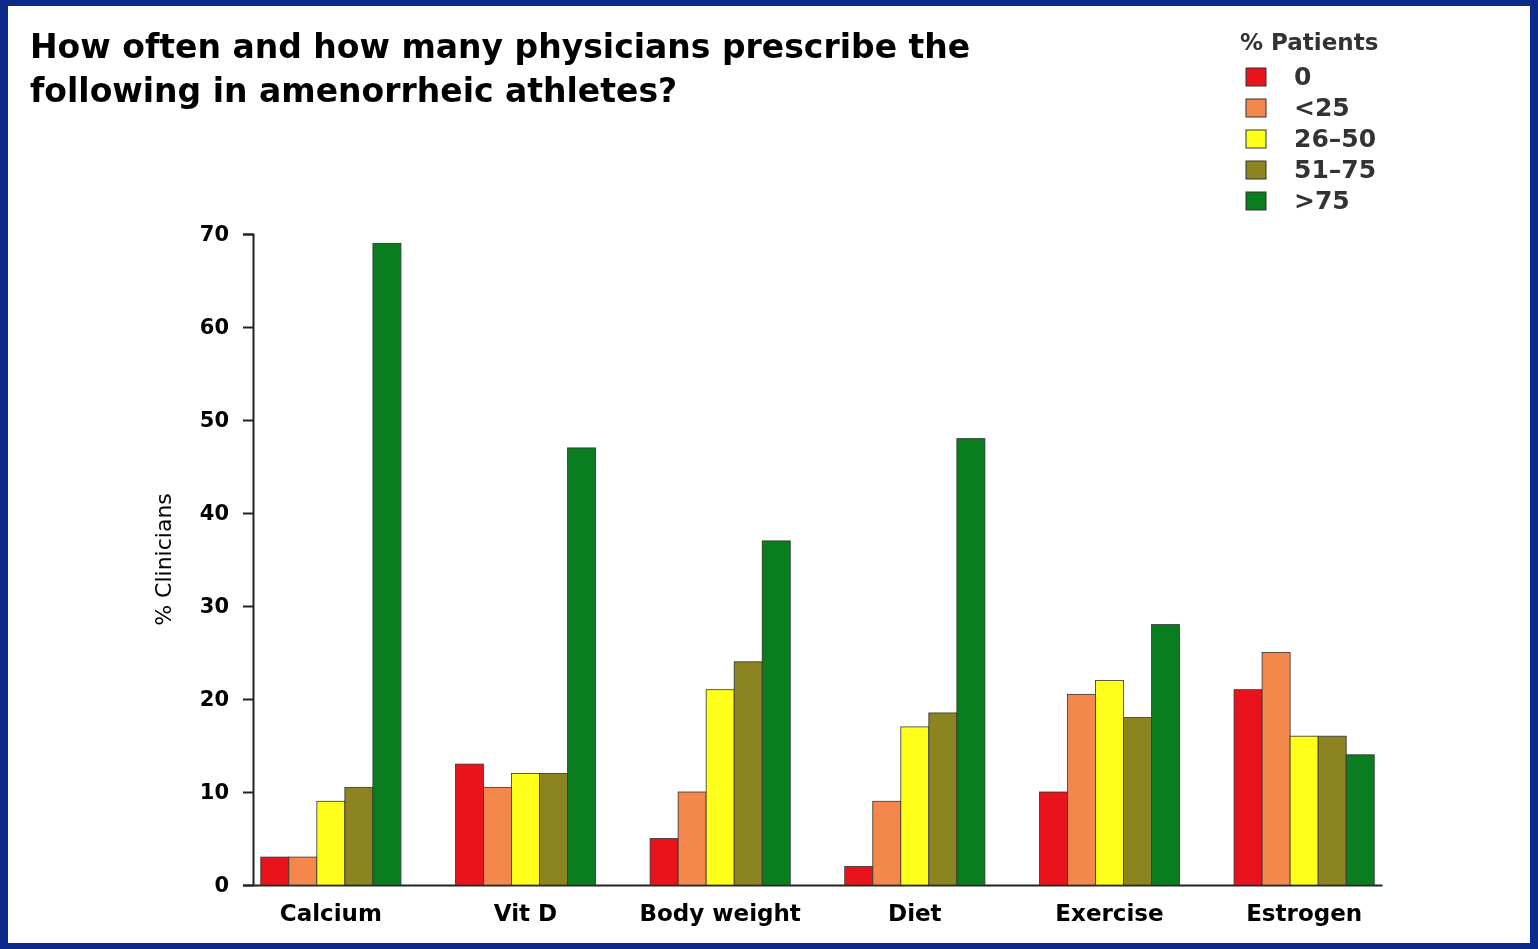  I want to click on chart-title: How often and how many physicians prescribe the following in amenorrheic athletes?, so click(500, 68).